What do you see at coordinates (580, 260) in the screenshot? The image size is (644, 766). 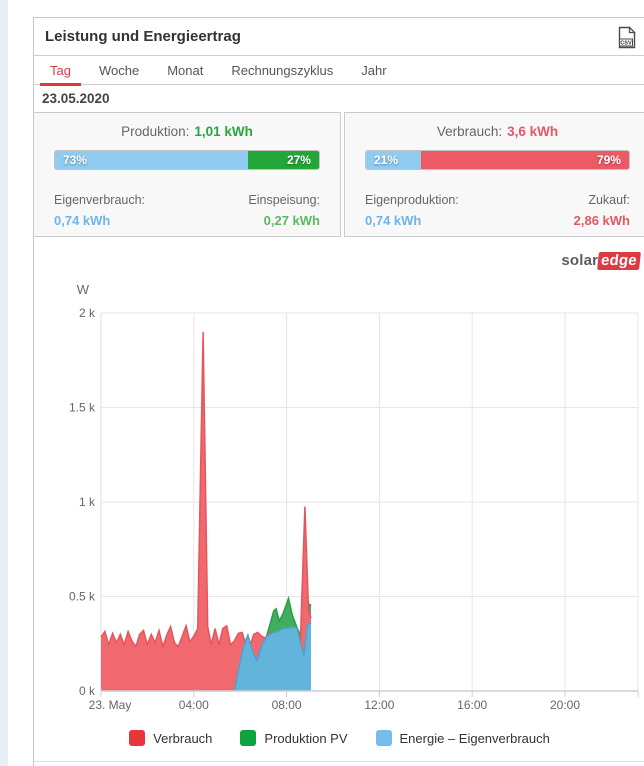 I see `logo-text-solar: solar` at bounding box center [580, 260].